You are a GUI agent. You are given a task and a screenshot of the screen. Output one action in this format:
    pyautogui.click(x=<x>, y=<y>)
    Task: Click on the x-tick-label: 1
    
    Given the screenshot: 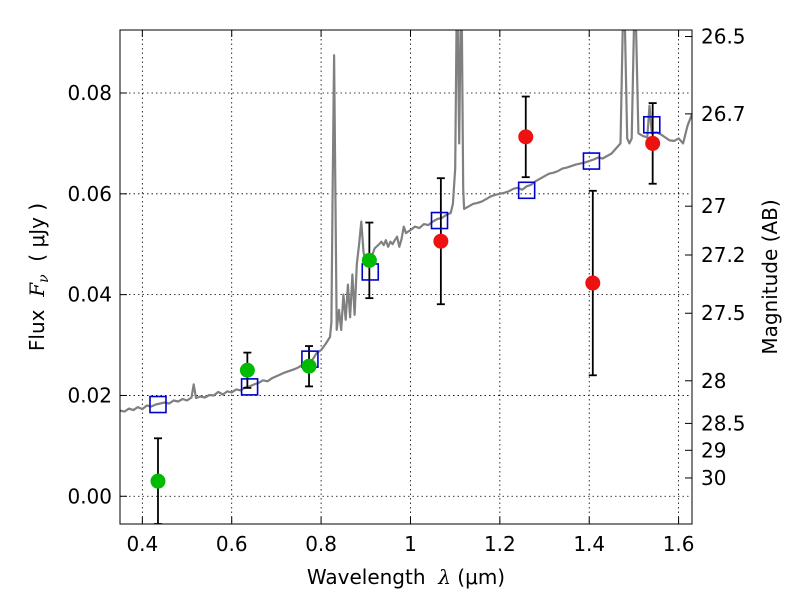 What is the action you would take?
    pyautogui.click(x=410, y=544)
    